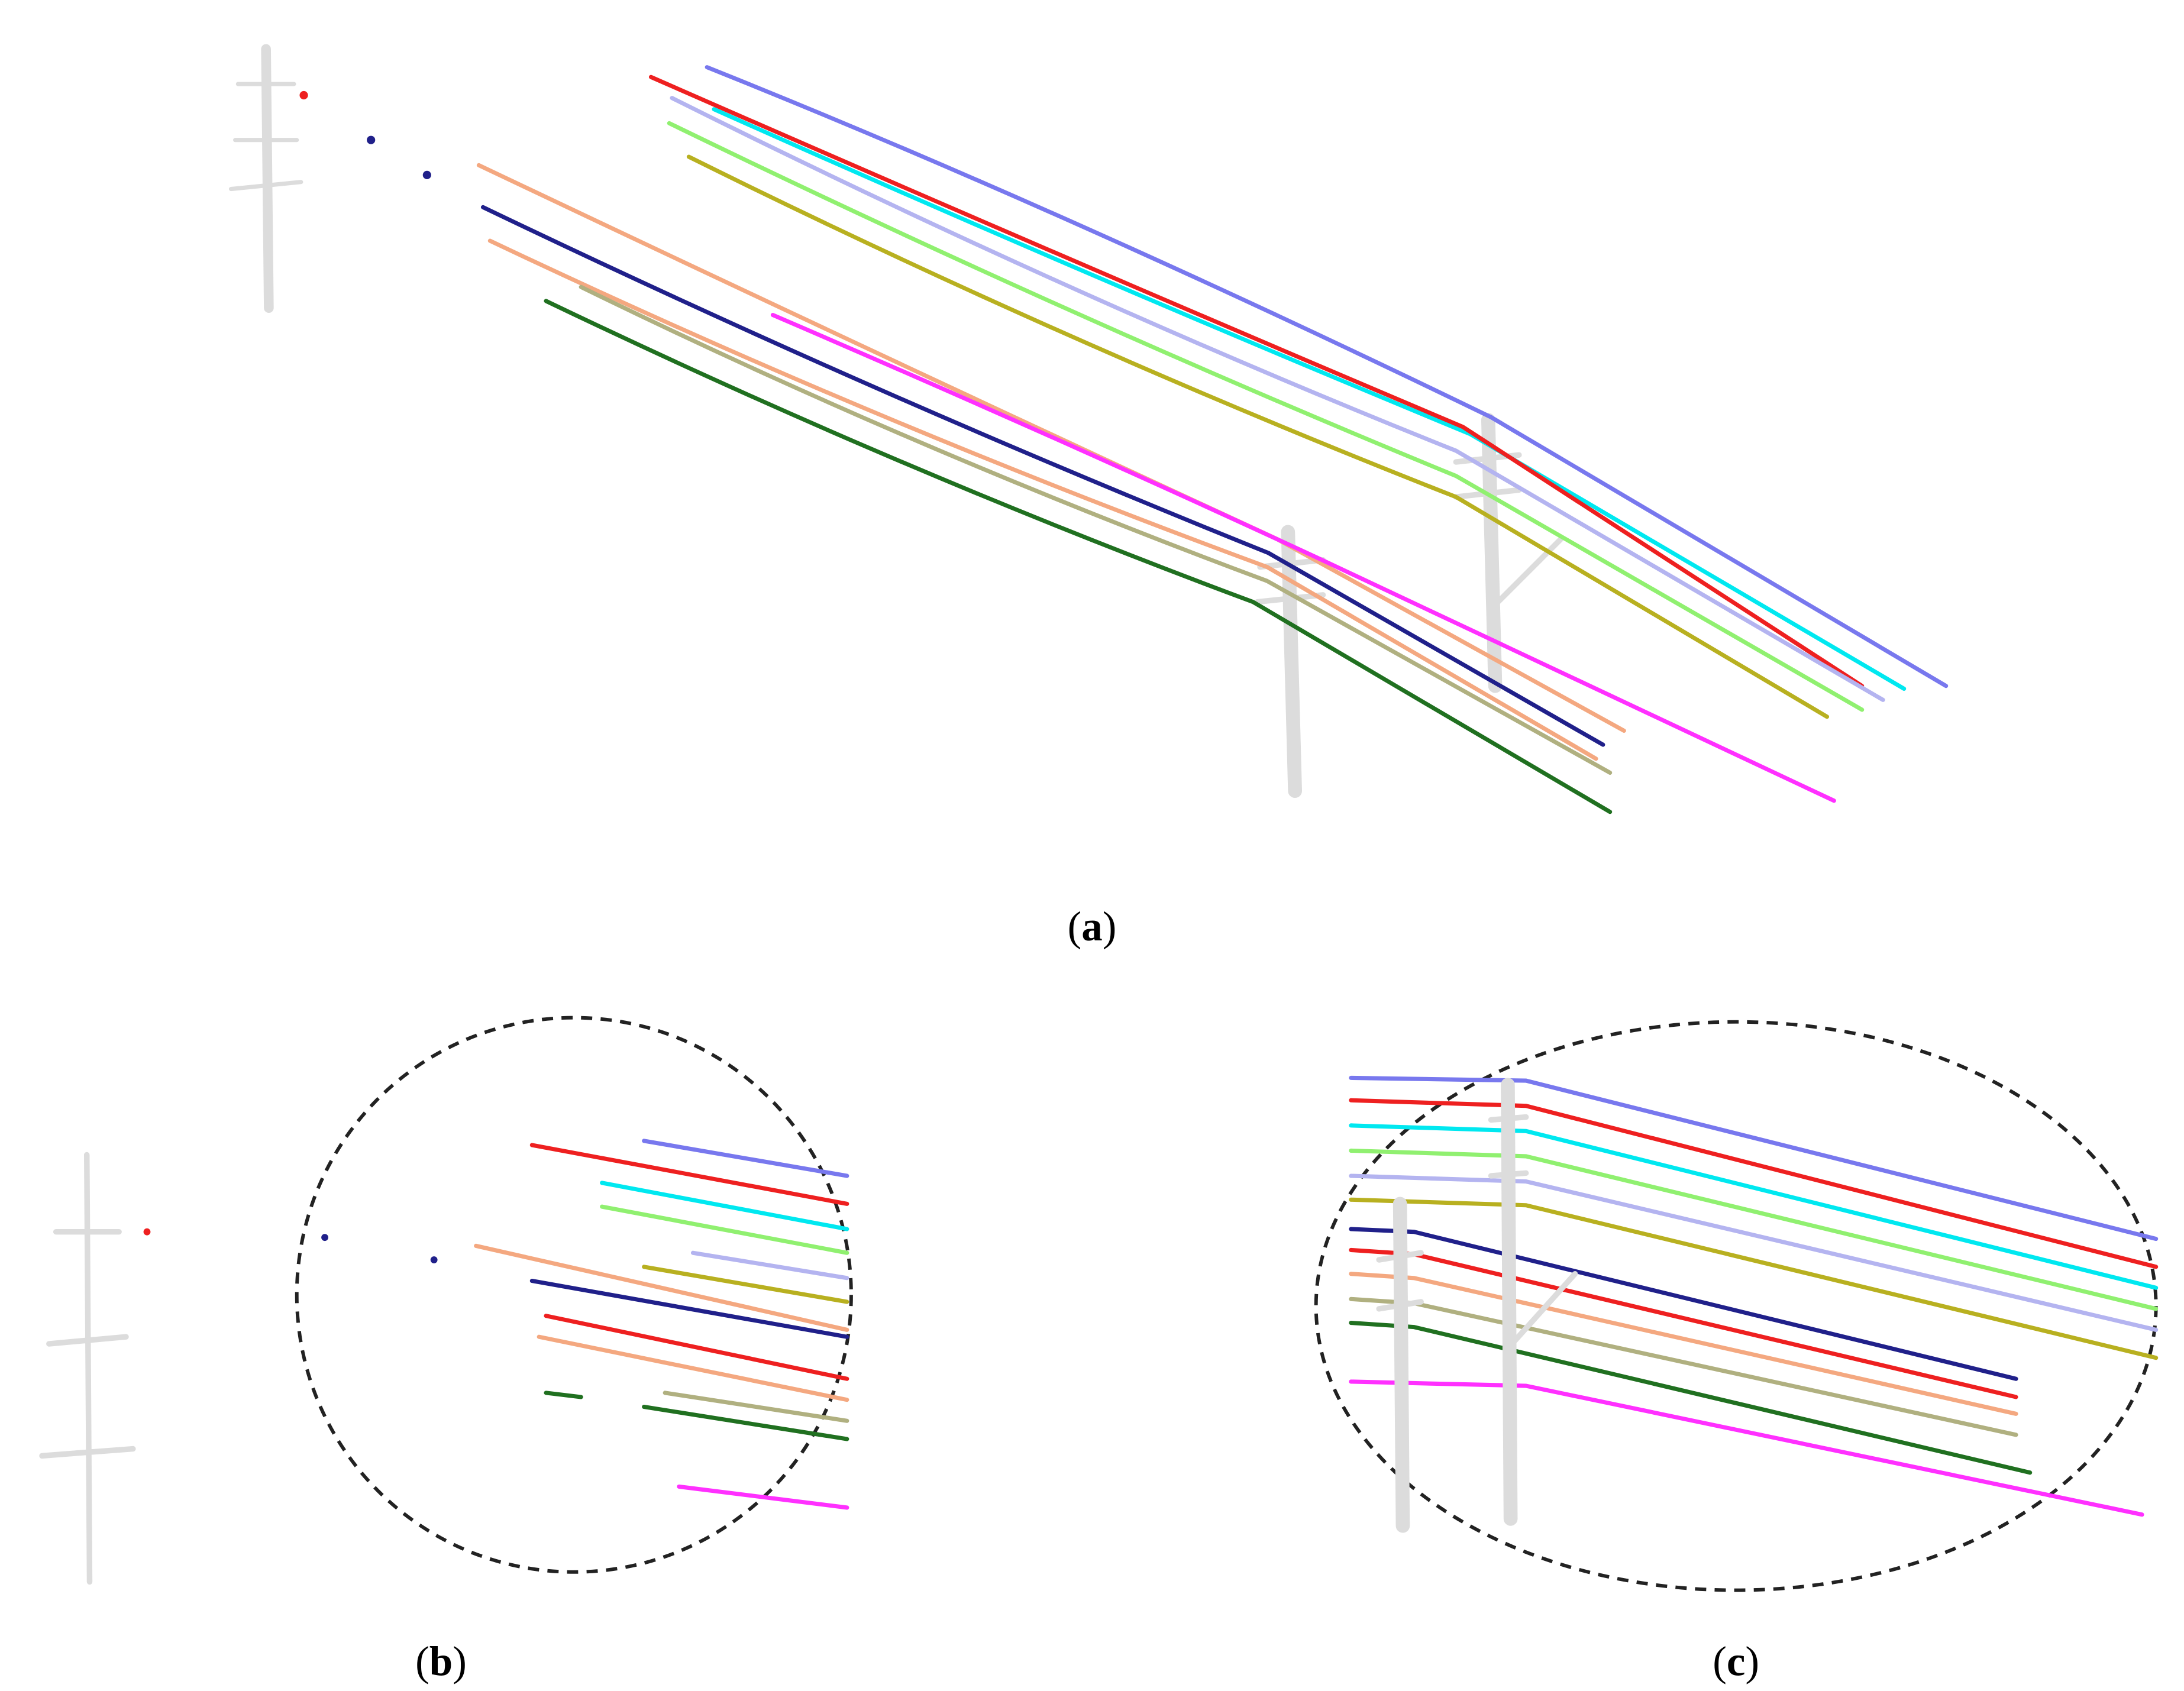 The width and height of the screenshot is (2184, 1691). What do you see at coordinates (1736, 1306) in the screenshot?
I see `panel-c-point-cloud` at bounding box center [1736, 1306].